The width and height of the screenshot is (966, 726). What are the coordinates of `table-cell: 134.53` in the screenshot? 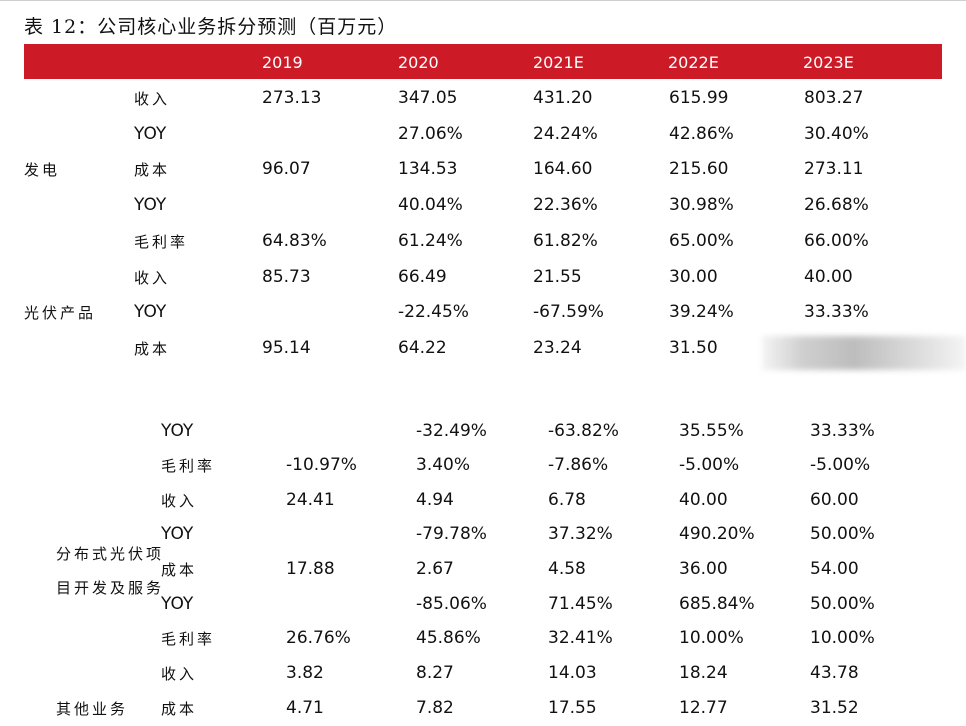 It's located at (428, 169).